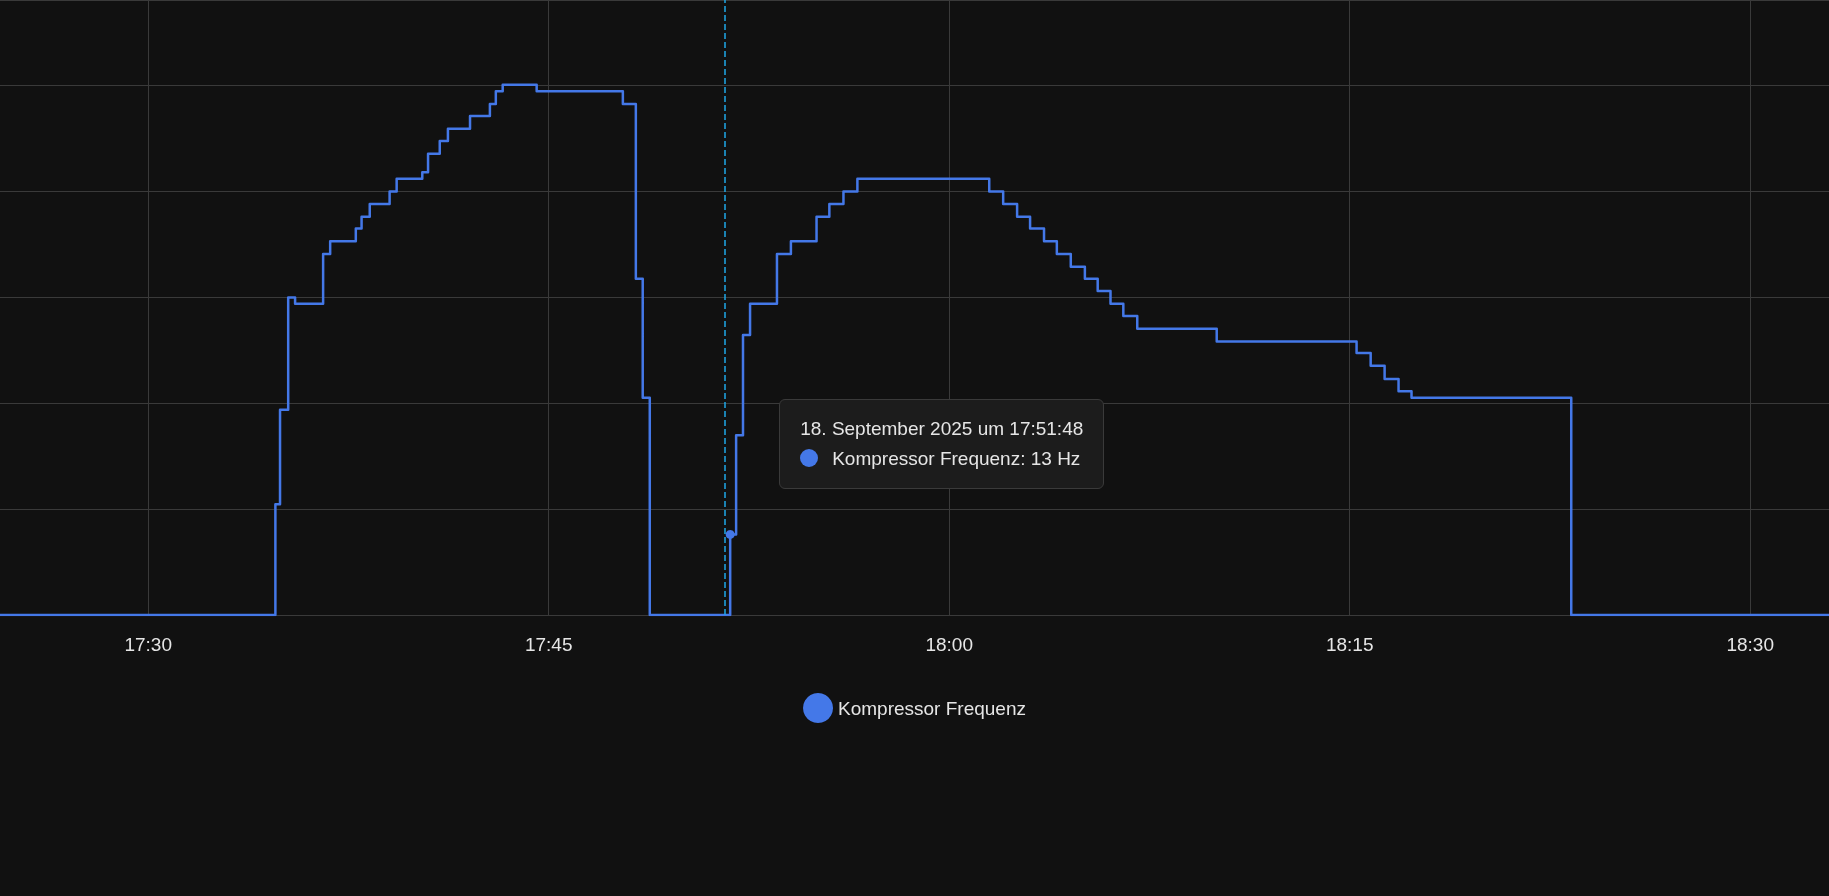 This screenshot has height=896, width=1829. What do you see at coordinates (956, 459) in the screenshot?
I see `annotation: Kompressor Frequenz: 13 Hz` at bounding box center [956, 459].